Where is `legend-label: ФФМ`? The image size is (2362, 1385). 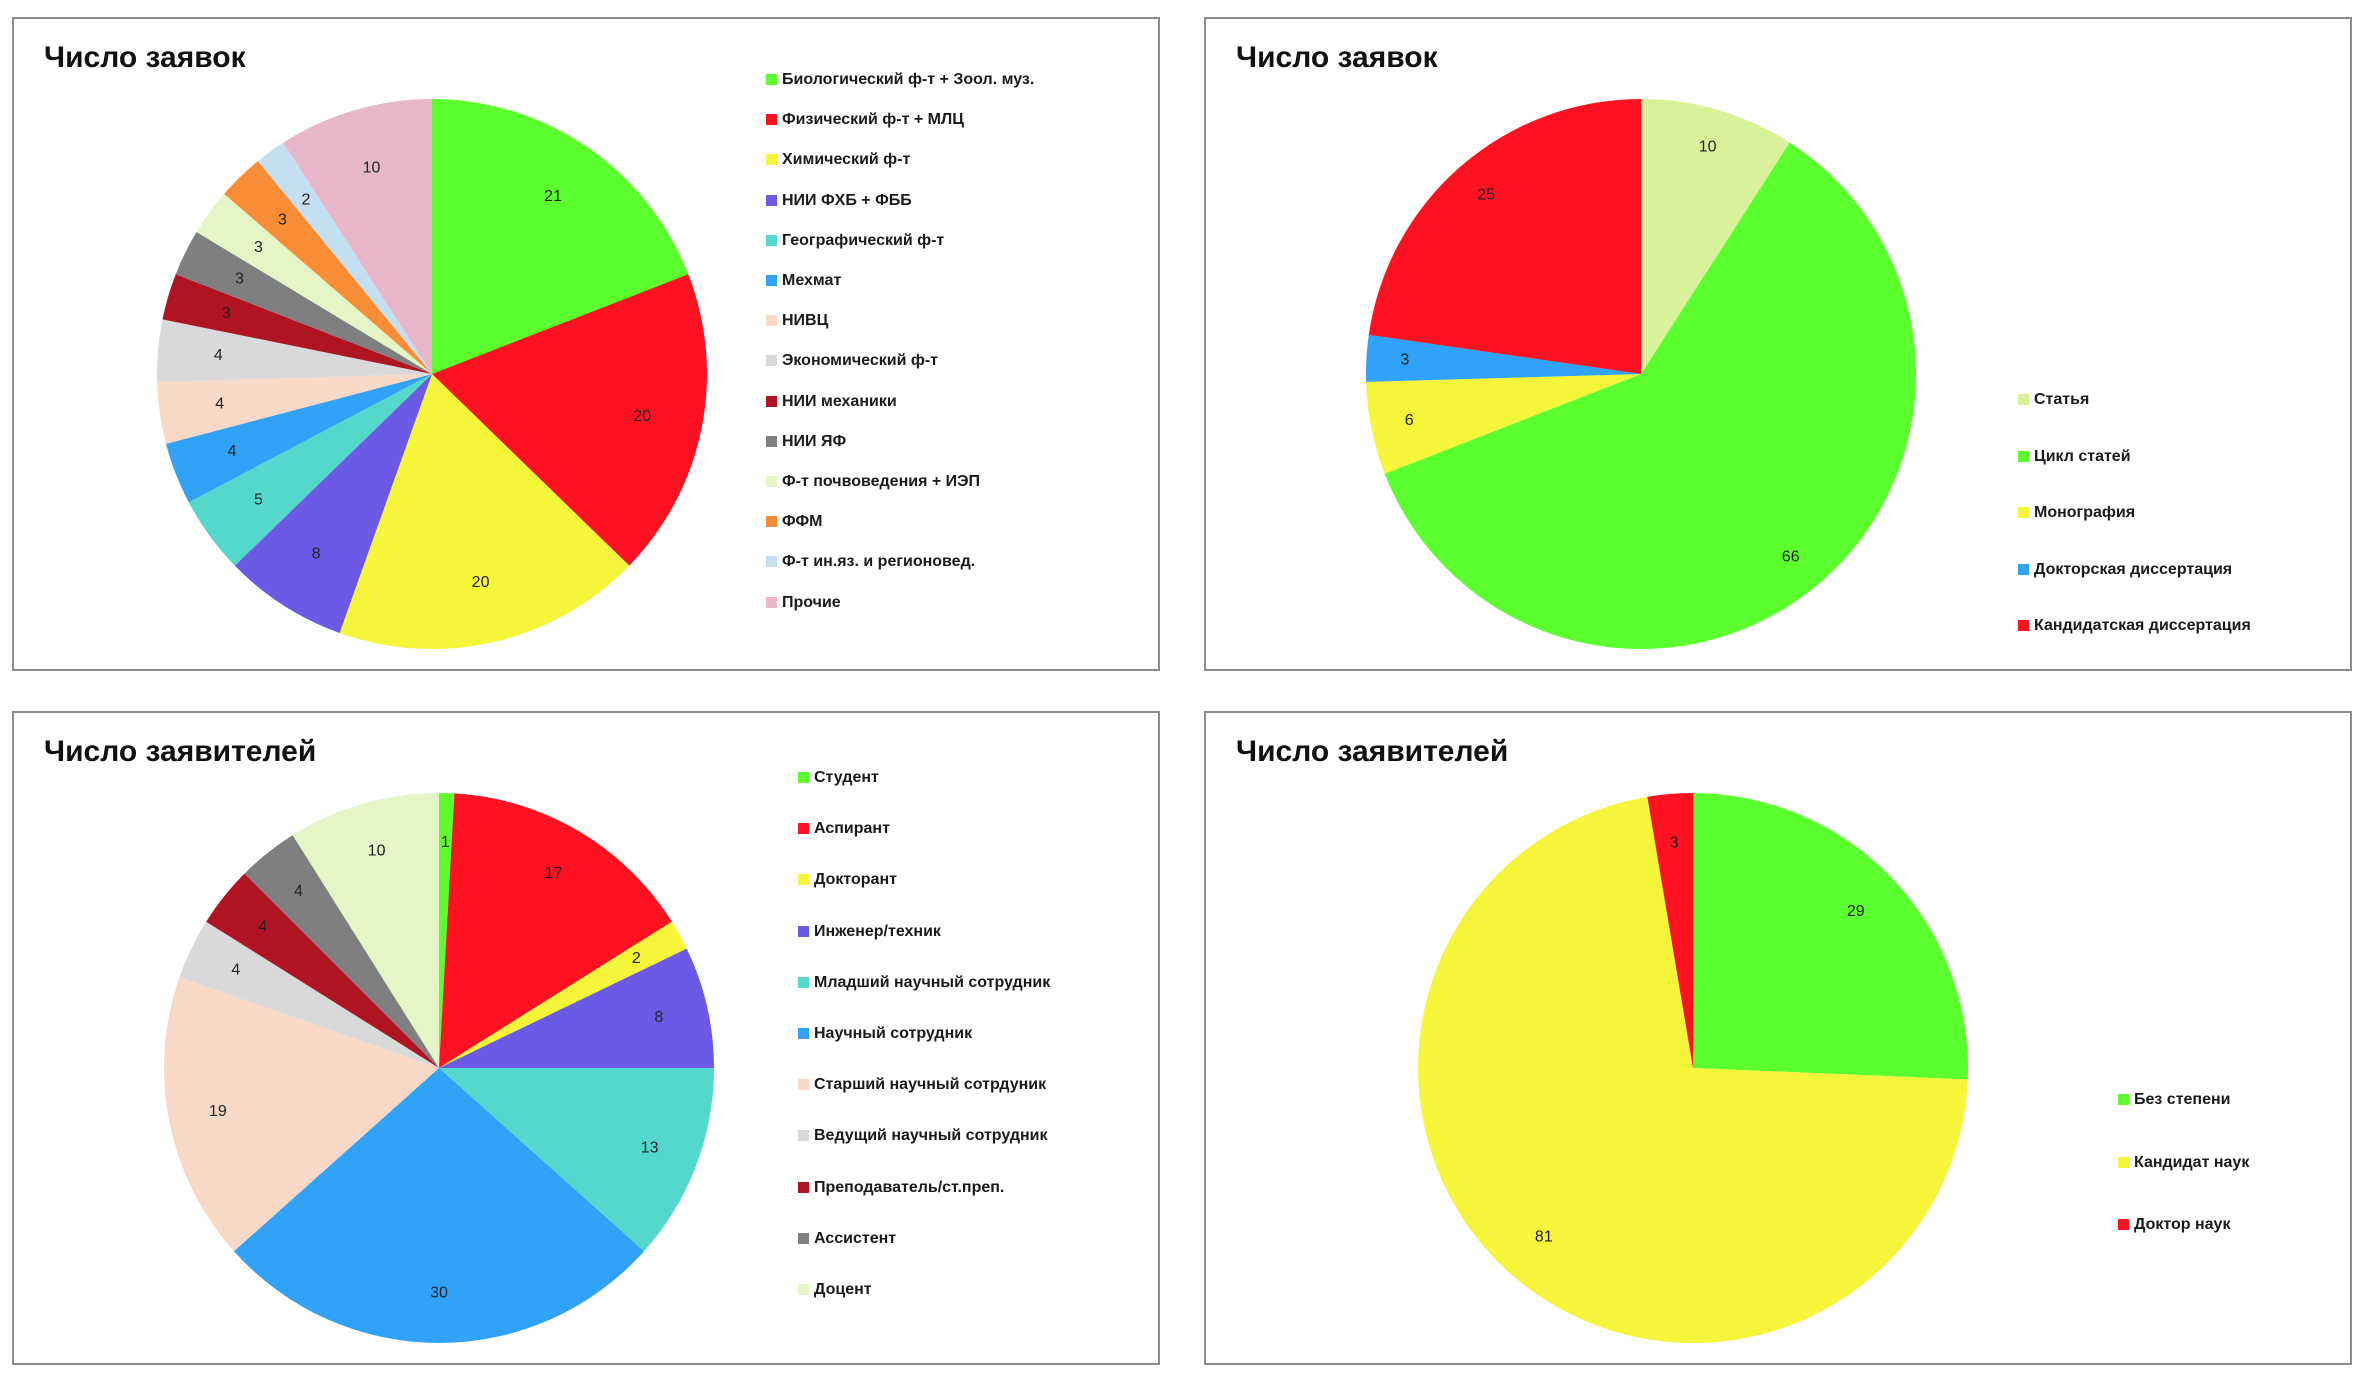
legend-label: ФФМ is located at coordinates (802, 522).